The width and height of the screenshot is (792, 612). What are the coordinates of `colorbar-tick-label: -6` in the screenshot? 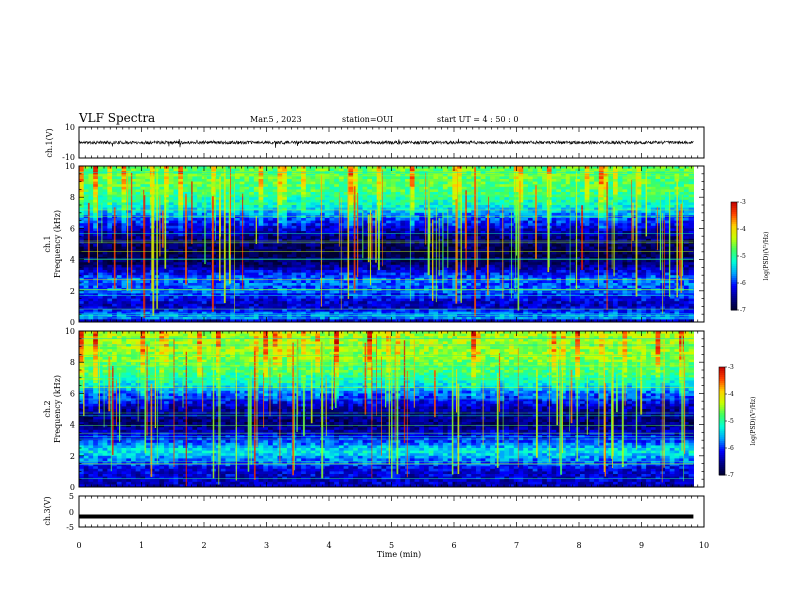 It's located at (743, 283).